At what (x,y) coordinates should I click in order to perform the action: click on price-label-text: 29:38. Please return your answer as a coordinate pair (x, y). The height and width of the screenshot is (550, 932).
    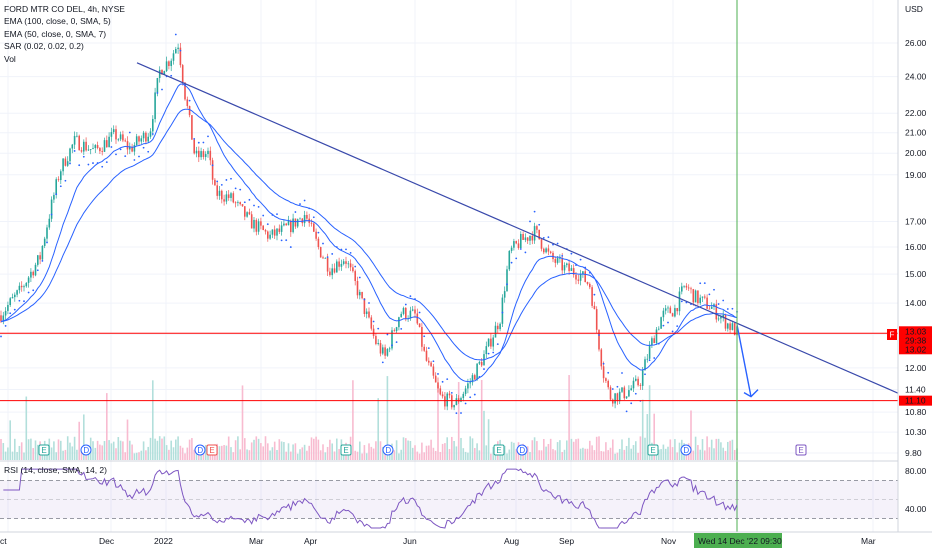
    Looking at the image, I should click on (916, 340).